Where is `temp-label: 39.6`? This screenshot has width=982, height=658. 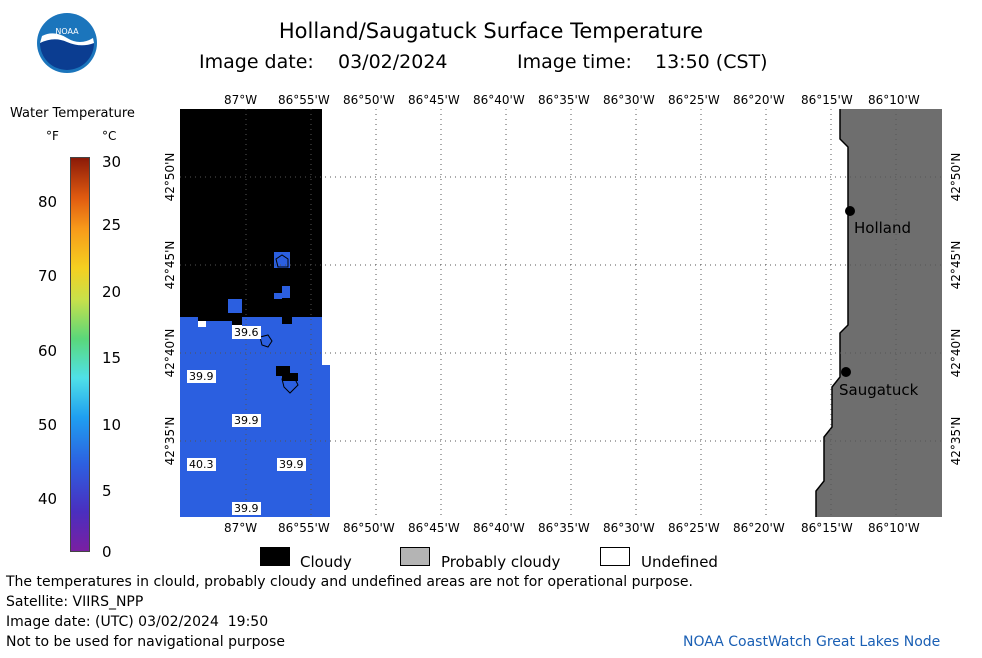
temp-label: 39.6 is located at coordinates (246, 332).